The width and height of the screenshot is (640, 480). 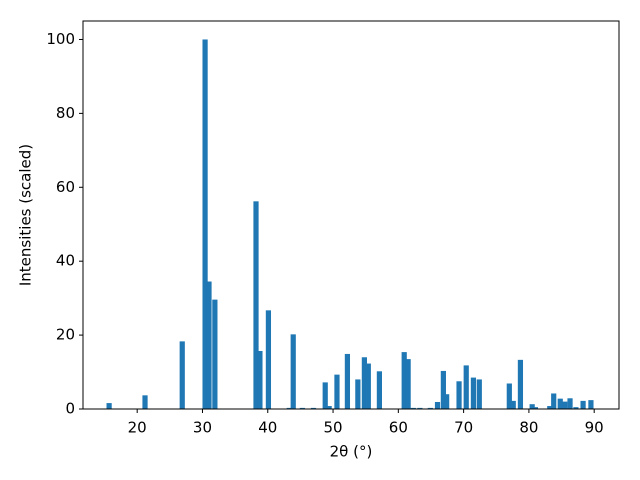 What do you see at coordinates (398, 428) in the screenshot?
I see `x-tick-label: 60` at bounding box center [398, 428].